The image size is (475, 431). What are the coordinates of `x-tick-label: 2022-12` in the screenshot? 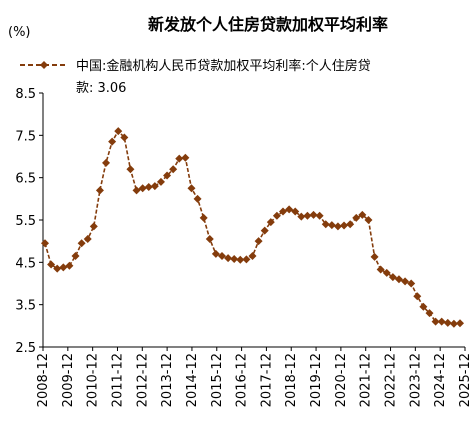 It's located at (391, 380).